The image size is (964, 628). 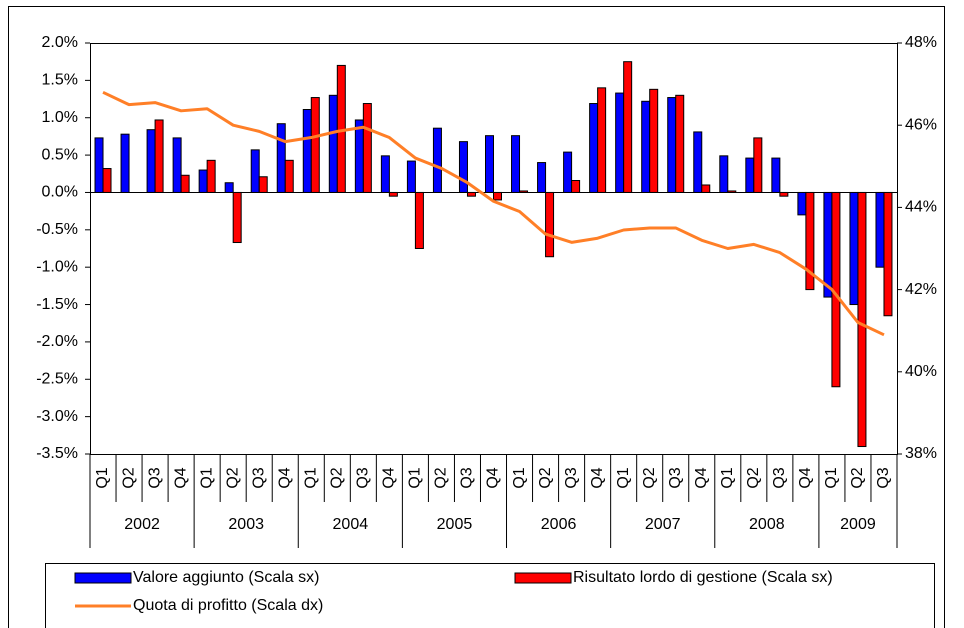 What do you see at coordinates (921, 371) in the screenshot?
I see `y2-tick-label: 40%` at bounding box center [921, 371].